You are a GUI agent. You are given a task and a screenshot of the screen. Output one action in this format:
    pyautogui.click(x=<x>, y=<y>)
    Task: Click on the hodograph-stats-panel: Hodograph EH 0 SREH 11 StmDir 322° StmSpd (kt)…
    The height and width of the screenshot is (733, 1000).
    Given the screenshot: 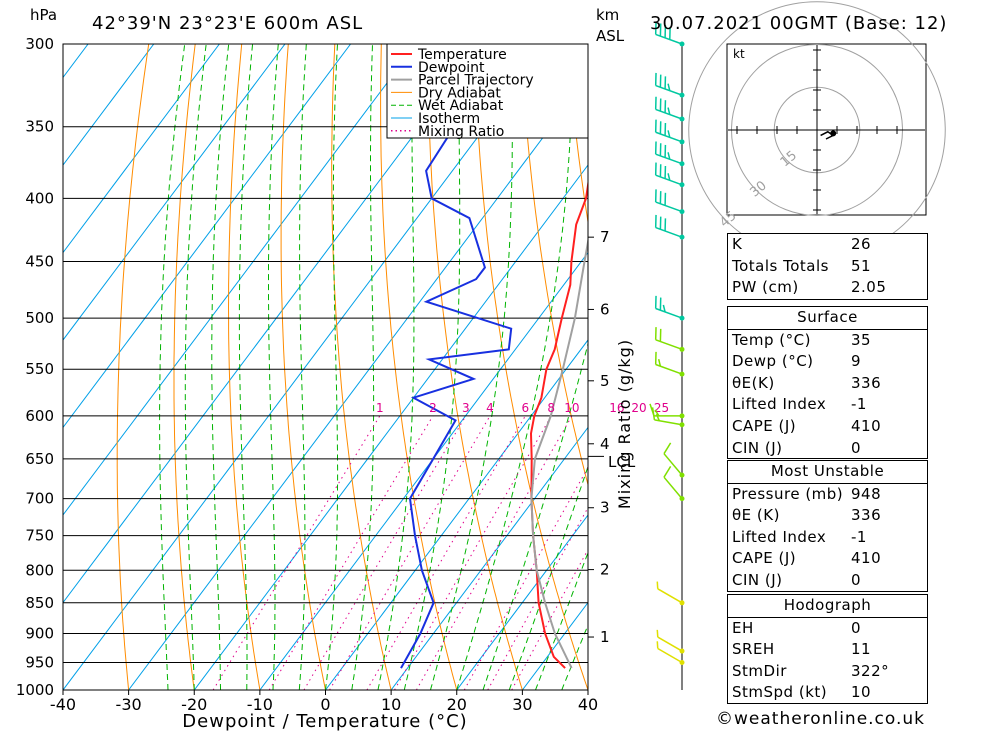 What is the action you would take?
    pyautogui.click(x=827, y=649)
    